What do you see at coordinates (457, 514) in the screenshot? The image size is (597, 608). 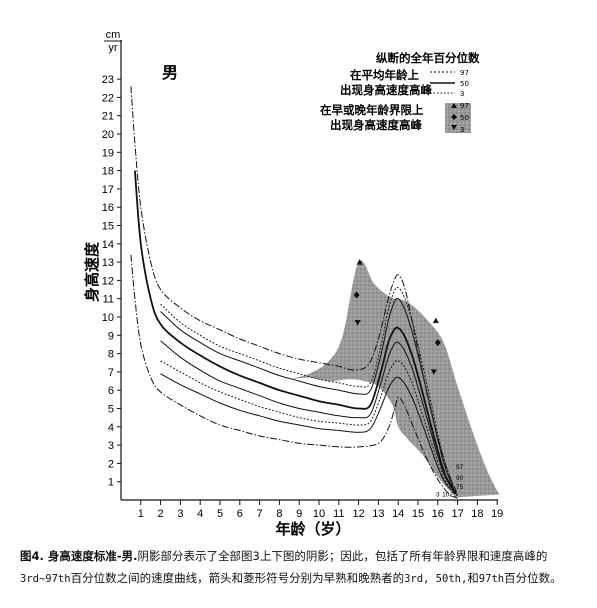 I see `x-tick-label: 17` at bounding box center [457, 514].